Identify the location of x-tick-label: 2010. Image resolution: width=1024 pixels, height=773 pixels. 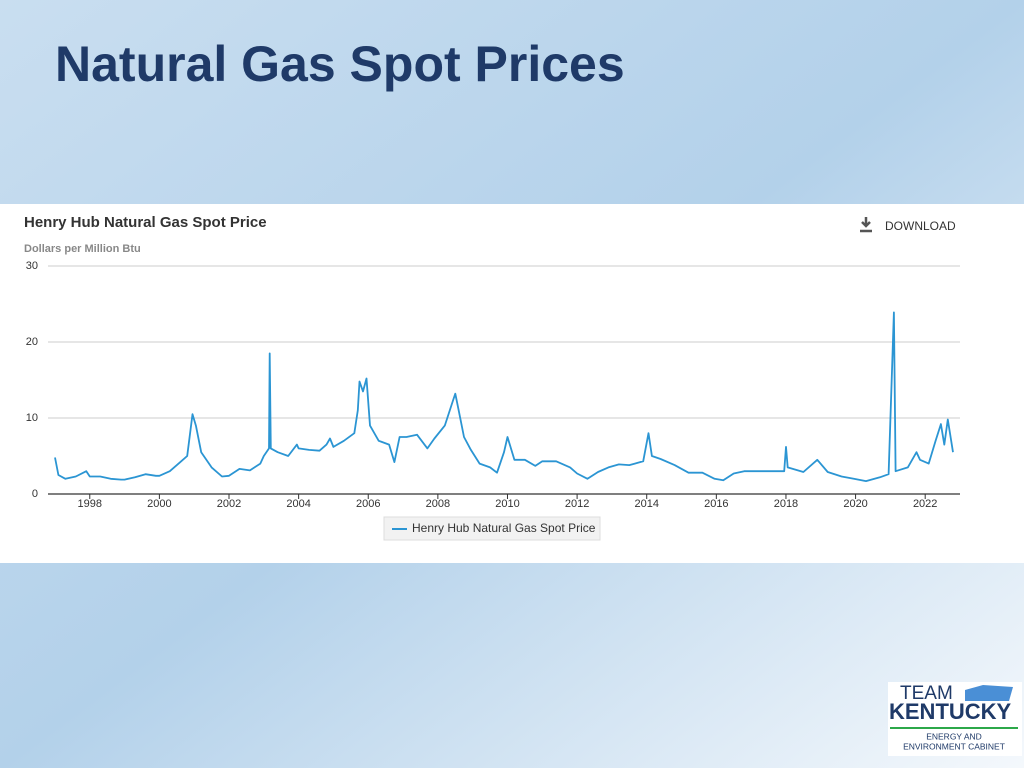
(507, 504).